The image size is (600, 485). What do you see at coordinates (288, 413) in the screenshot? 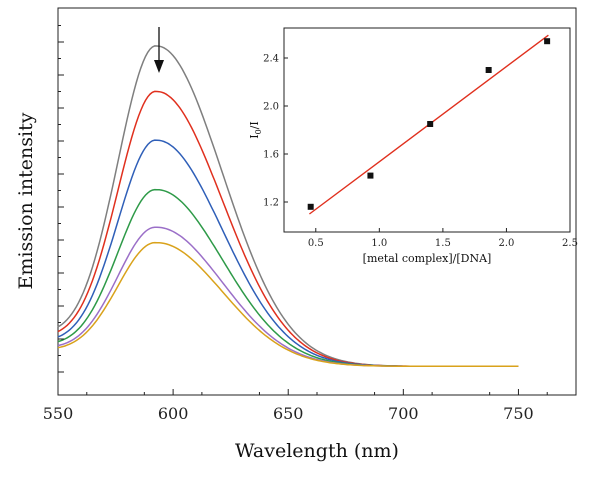
I see `main-x-tick-label: 650` at bounding box center [288, 413].